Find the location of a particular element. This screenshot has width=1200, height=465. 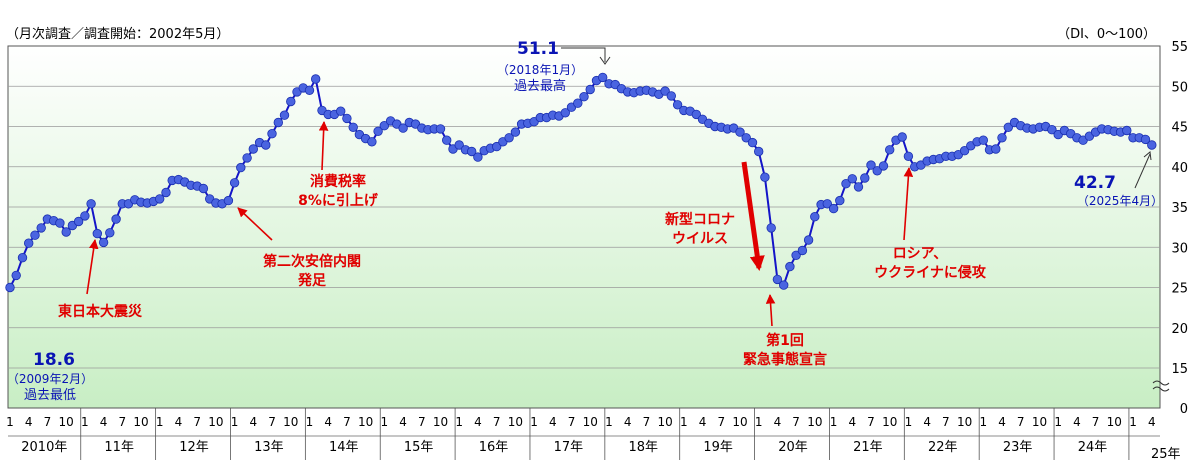

x-year-label: 17年 is located at coordinates (569, 447).